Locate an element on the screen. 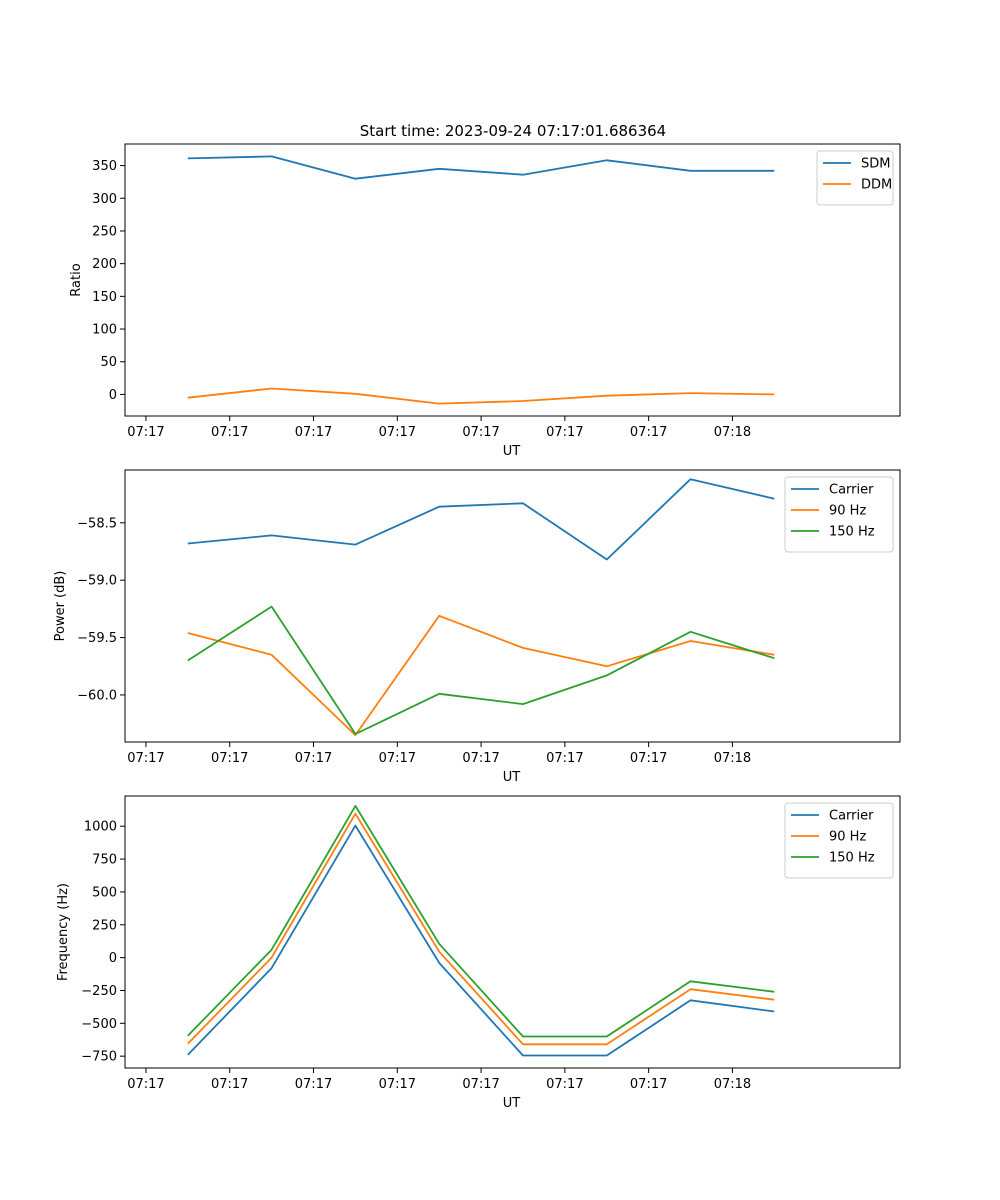 This screenshot has height=1200, width=1000. ratio-y-tick-label: 350 is located at coordinates (104, 166).